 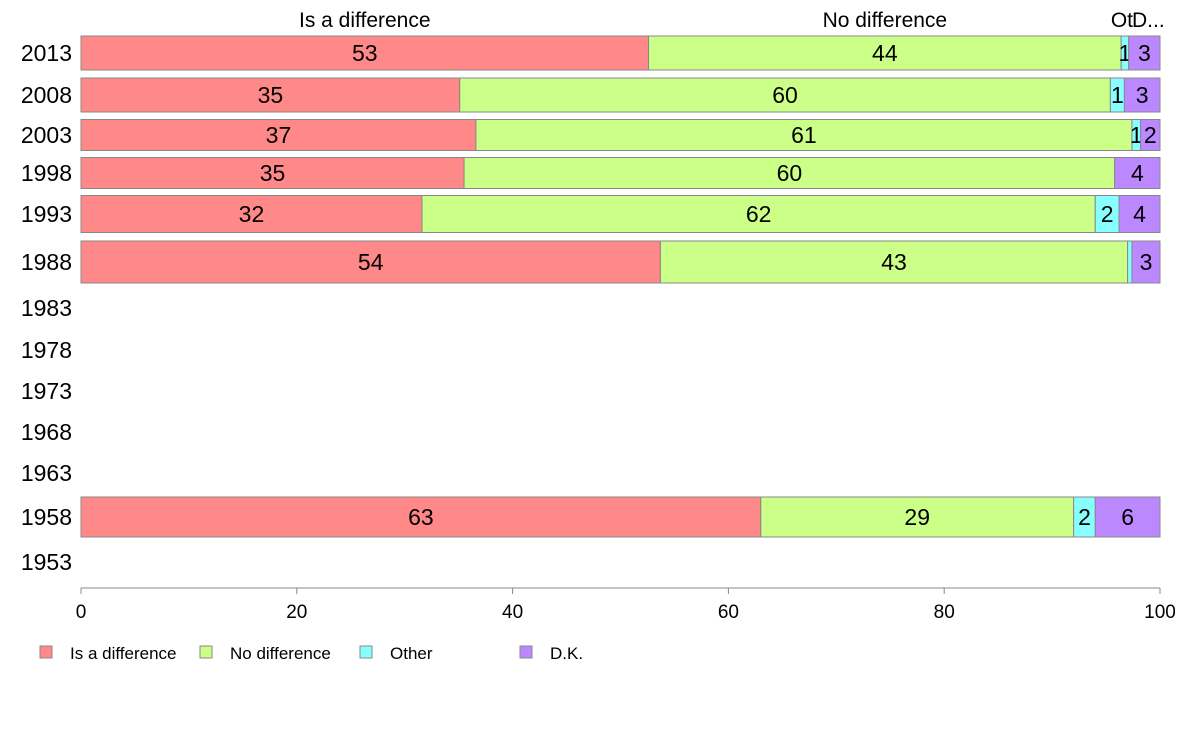 I want to click on x-tick-label-100: 100, so click(x=1160, y=612).